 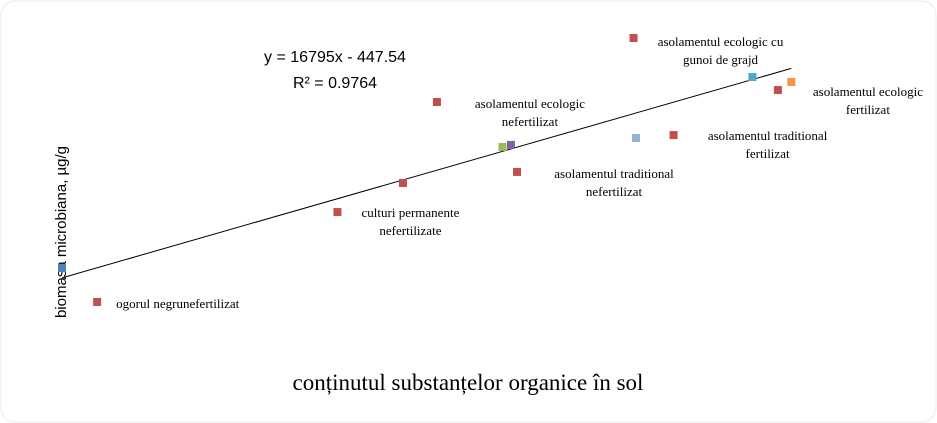 I want to click on r-squared: R² = 0.9764, so click(x=335, y=83).